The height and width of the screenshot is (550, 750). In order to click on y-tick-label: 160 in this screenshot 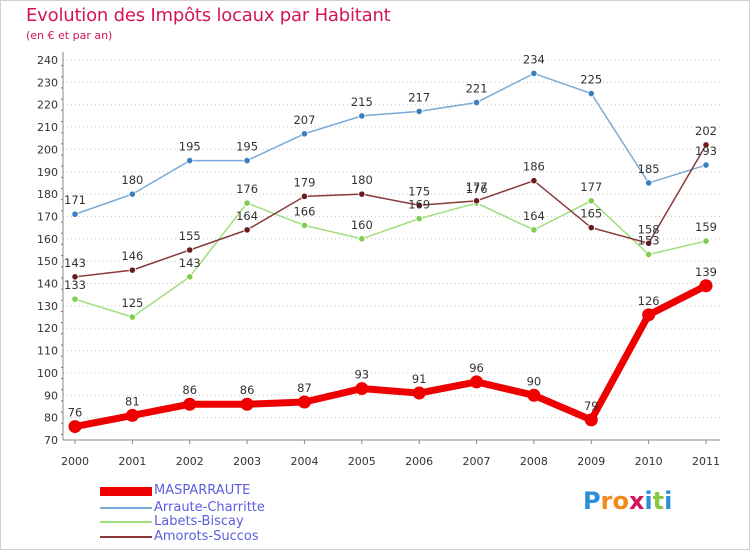, I will do `click(47, 239)`.